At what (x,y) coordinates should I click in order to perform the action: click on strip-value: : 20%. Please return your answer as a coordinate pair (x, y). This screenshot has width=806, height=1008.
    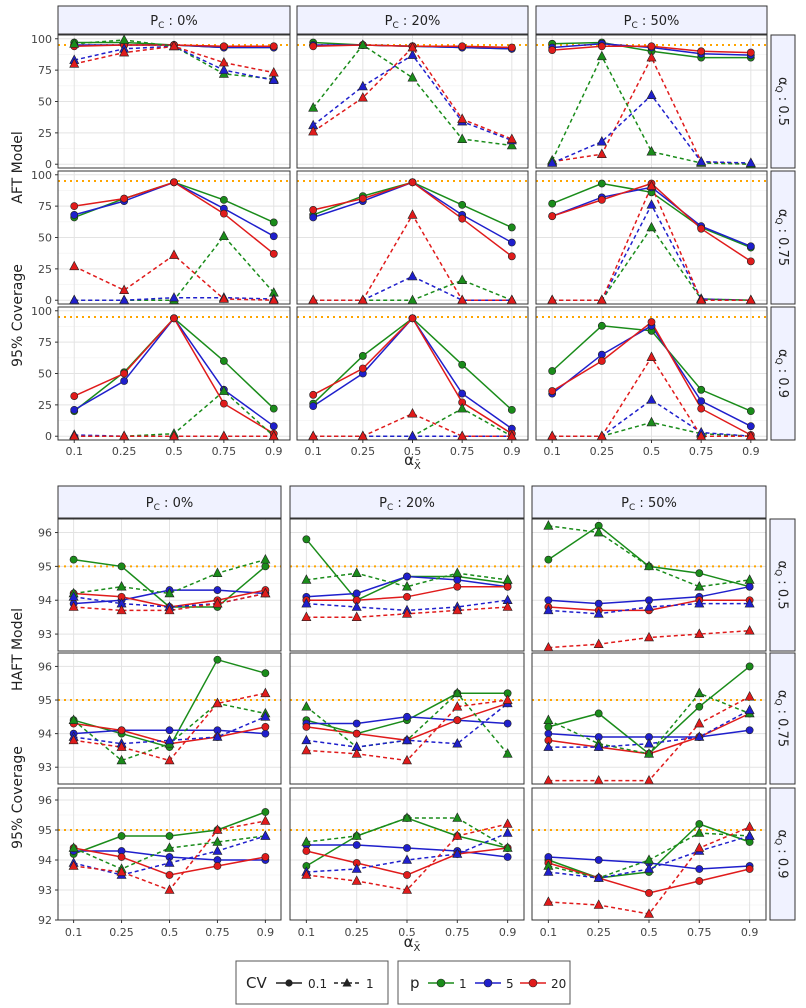
    Looking at the image, I should click on (420, 21).